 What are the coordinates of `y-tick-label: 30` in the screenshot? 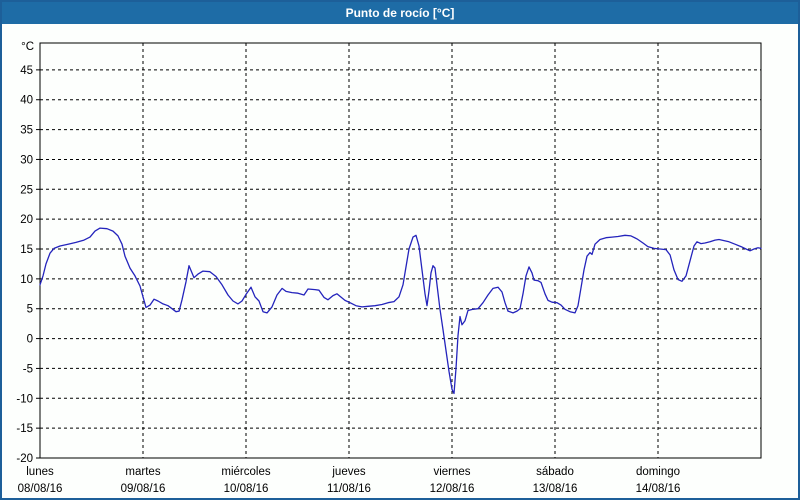 It's located at (26, 160).